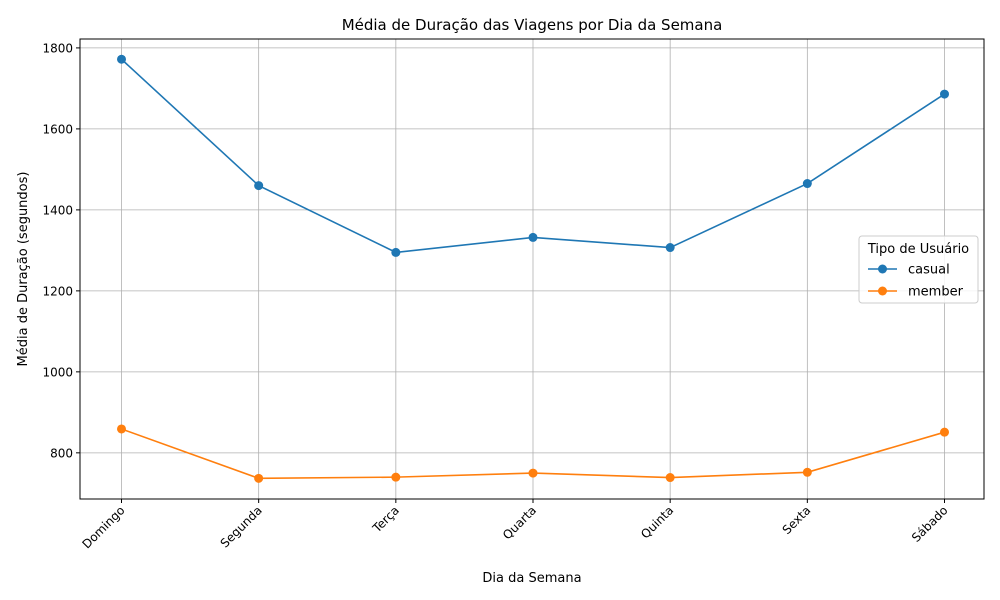  I want to click on y-axis-label: Média de Duração (segundos), so click(23, 269).